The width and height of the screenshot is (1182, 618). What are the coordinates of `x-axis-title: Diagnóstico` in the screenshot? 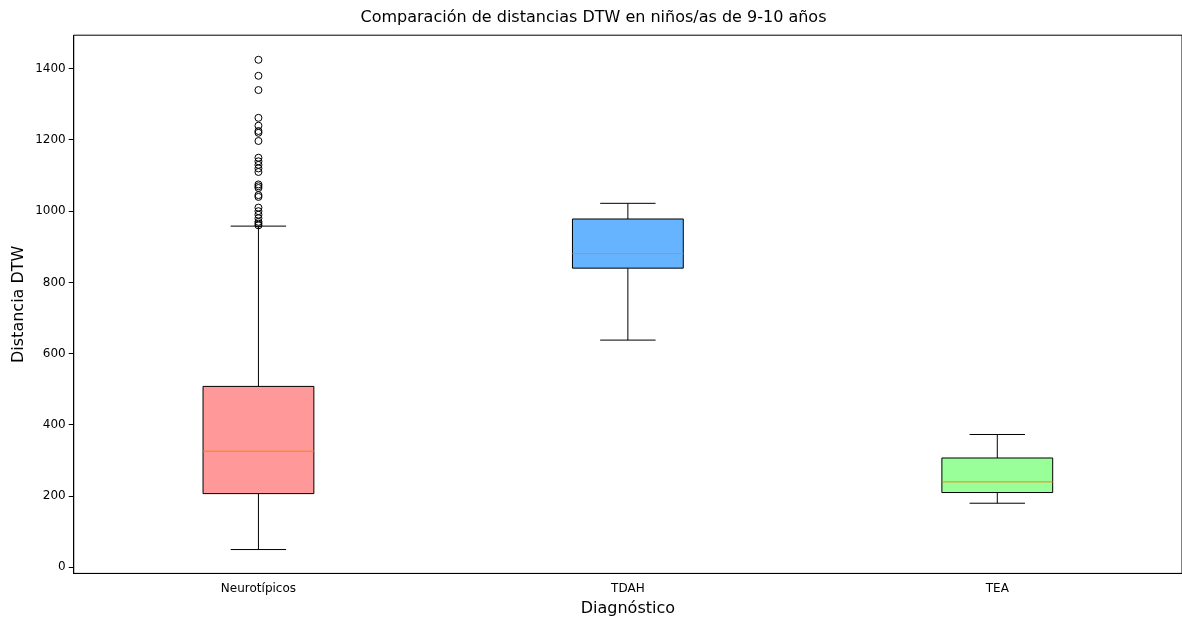 It's located at (628, 607).